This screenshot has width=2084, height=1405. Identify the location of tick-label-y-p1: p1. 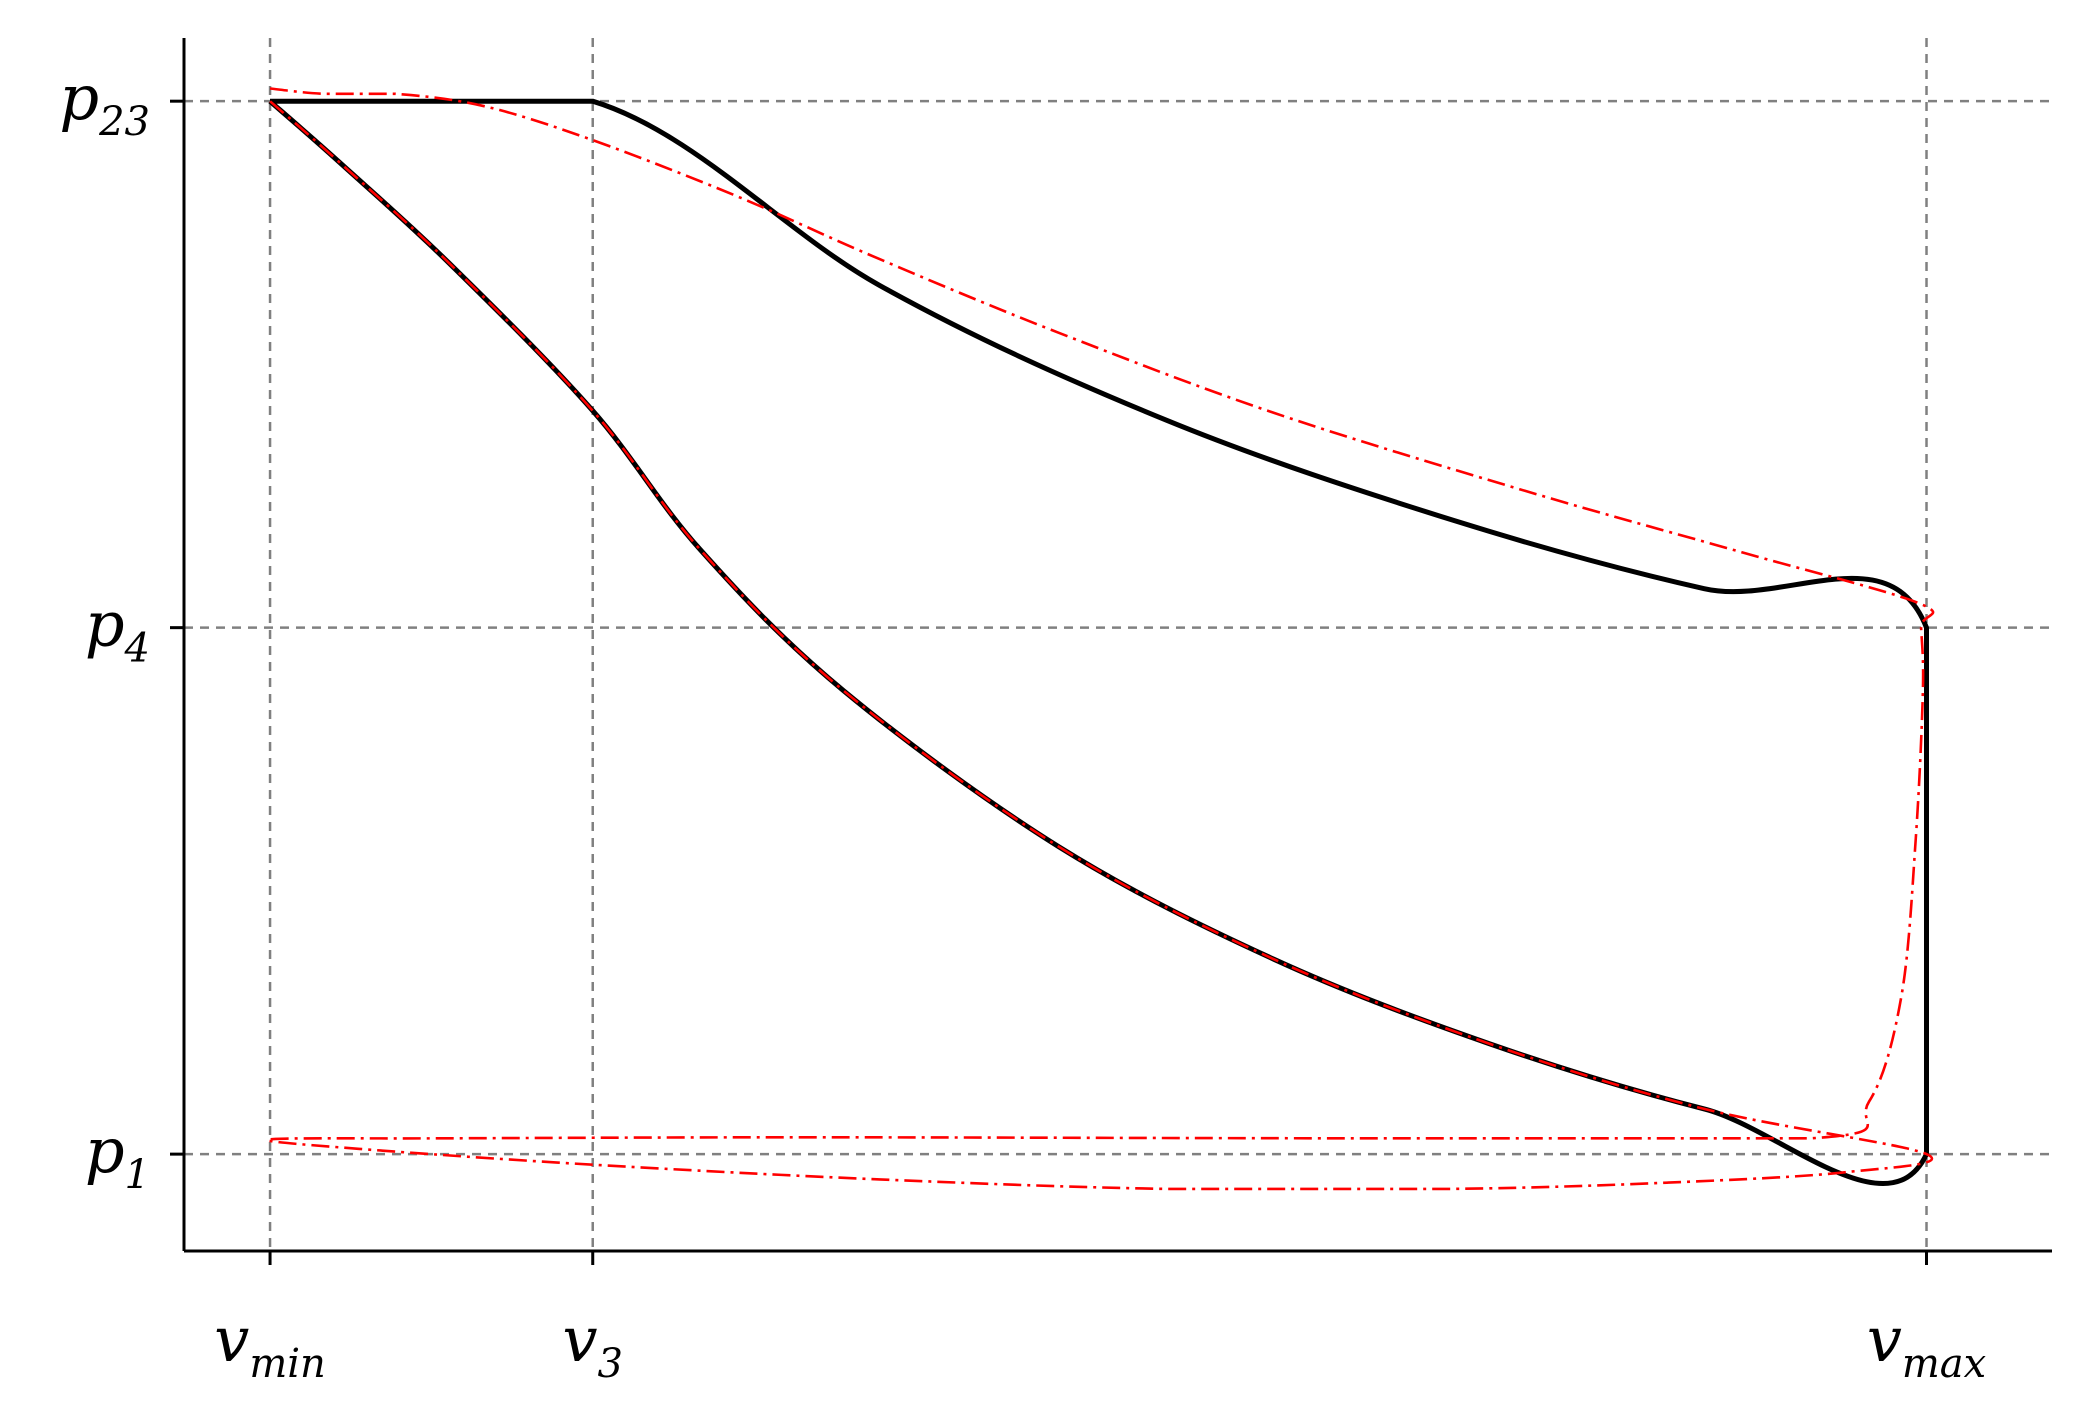
(117, 1156).